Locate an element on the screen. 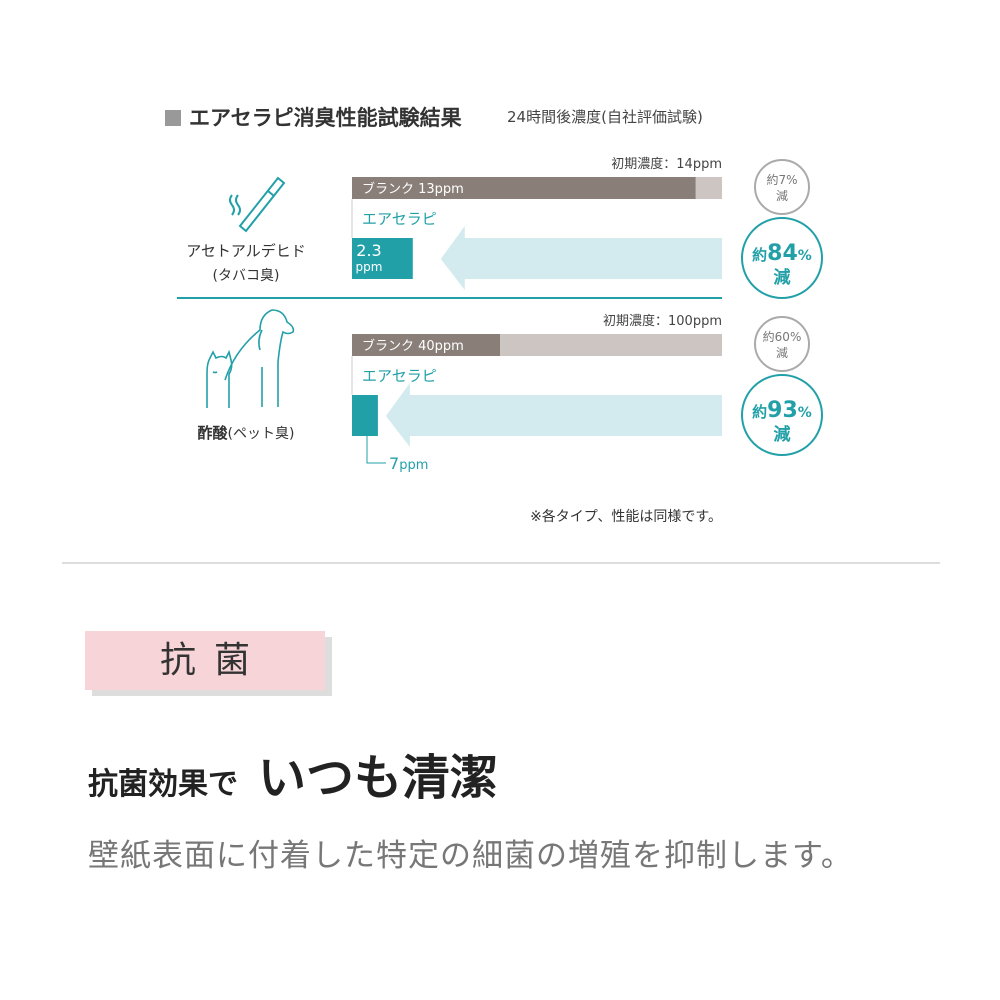  chart-subtitle: 24時間後濃度(自社評価試験) is located at coordinates (605, 117).